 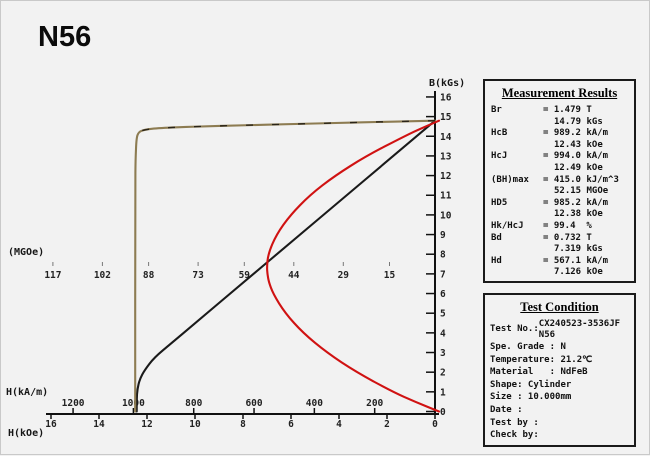 What do you see at coordinates (510, 179) in the screenshot?
I see `measurement-label: (BH)max` at bounding box center [510, 179].